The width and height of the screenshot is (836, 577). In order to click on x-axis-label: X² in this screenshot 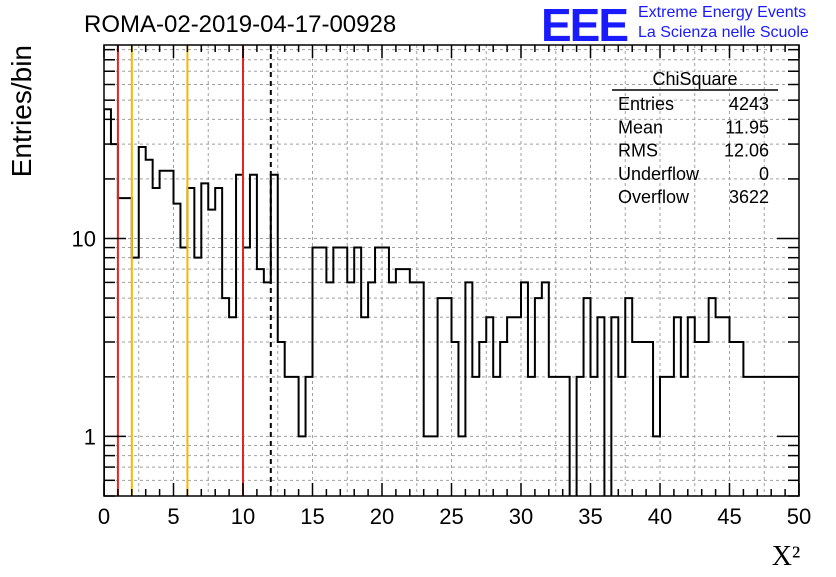, I will do `click(786, 556)`.